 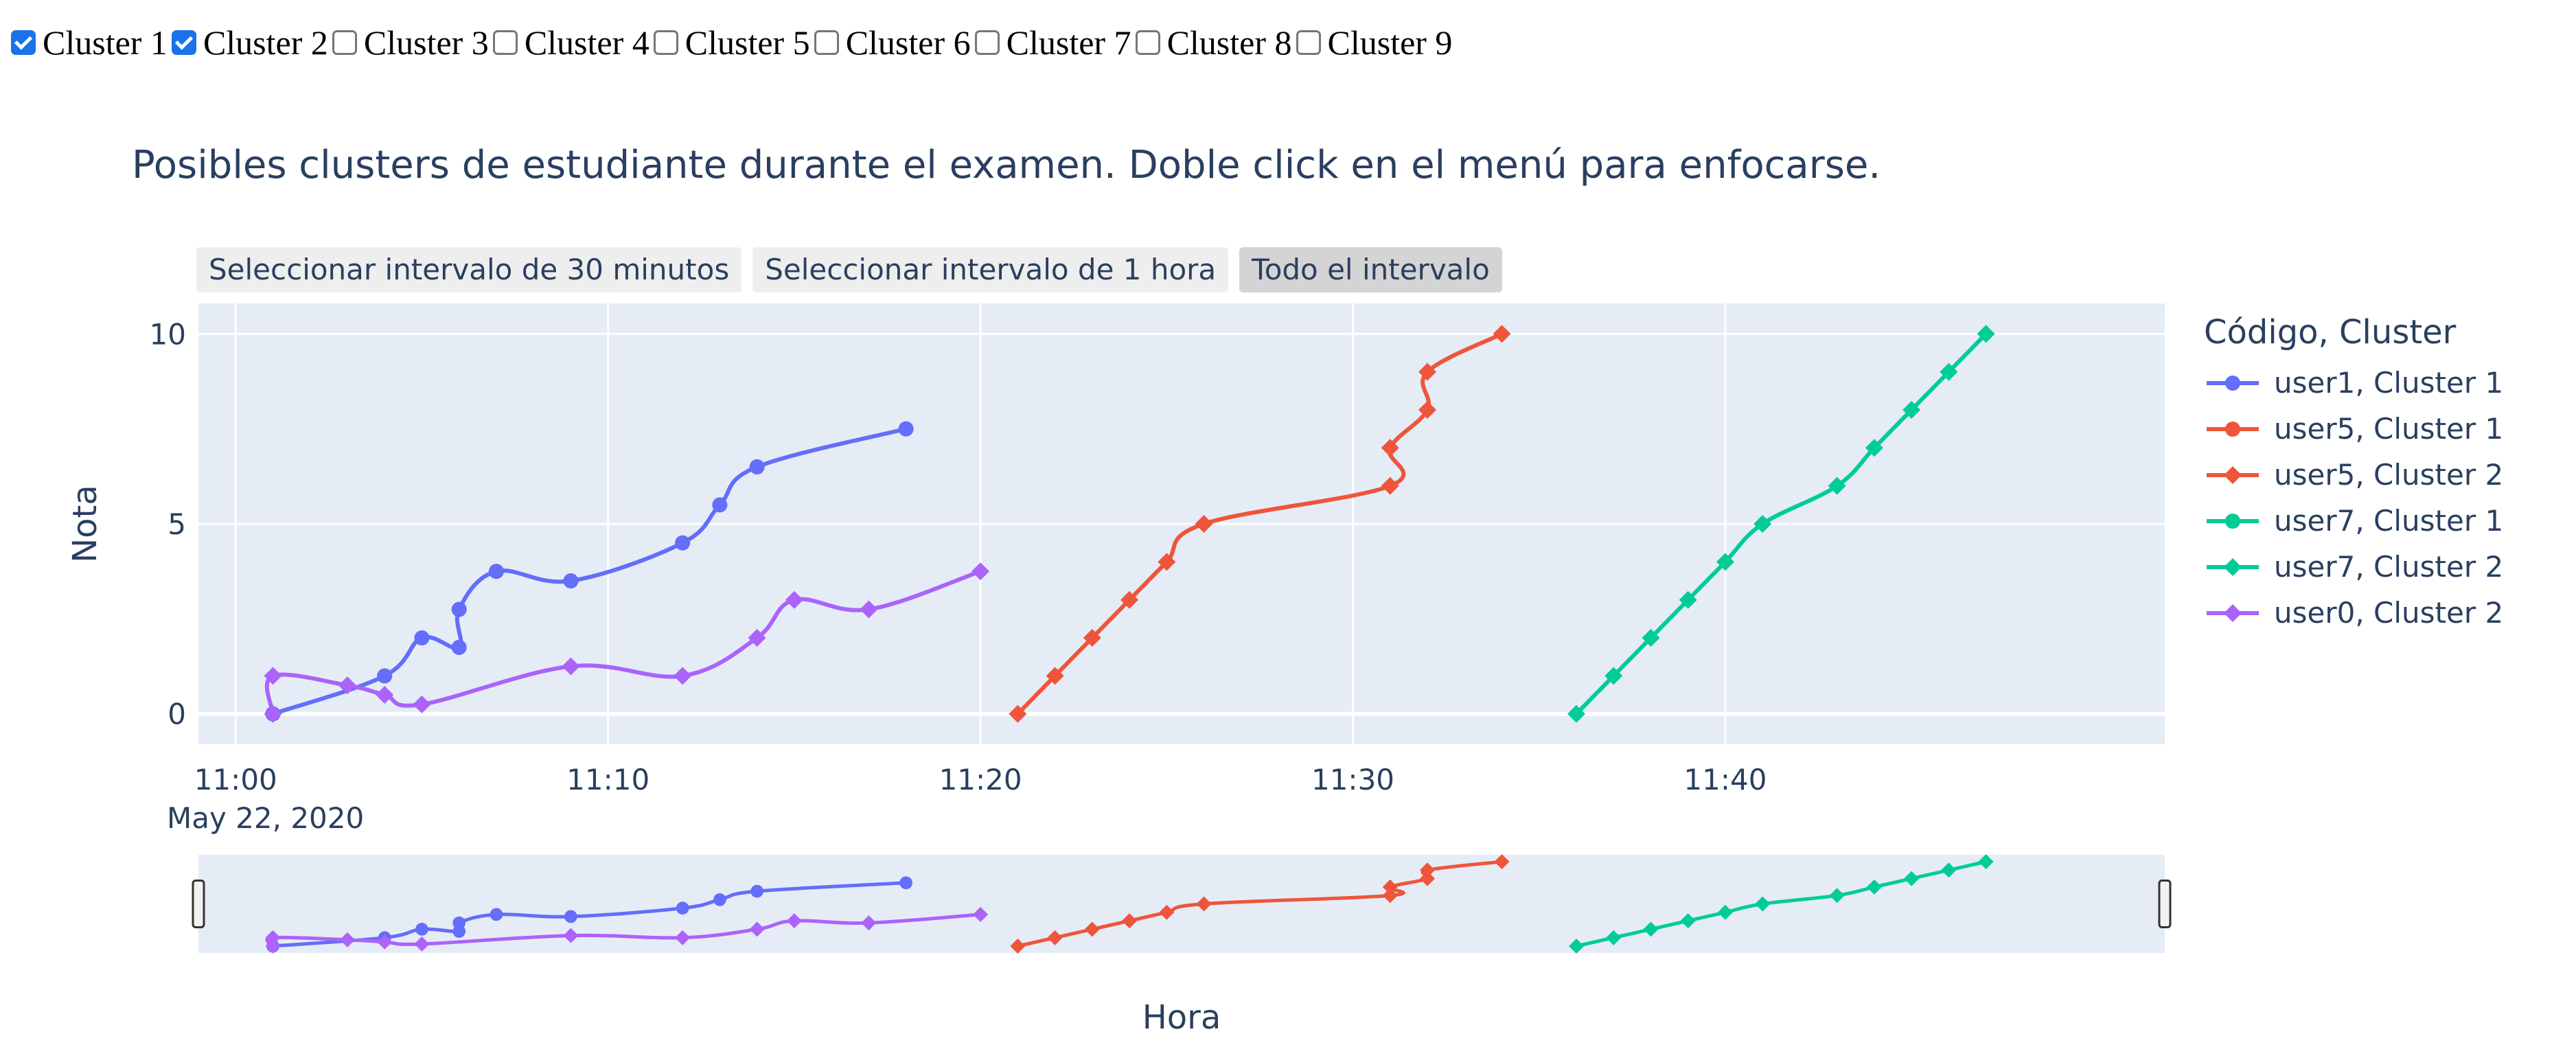 What do you see at coordinates (2353, 475) in the screenshot?
I see `legend-item-3: user5, Cluster 2` at bounding box center [2353, 475].